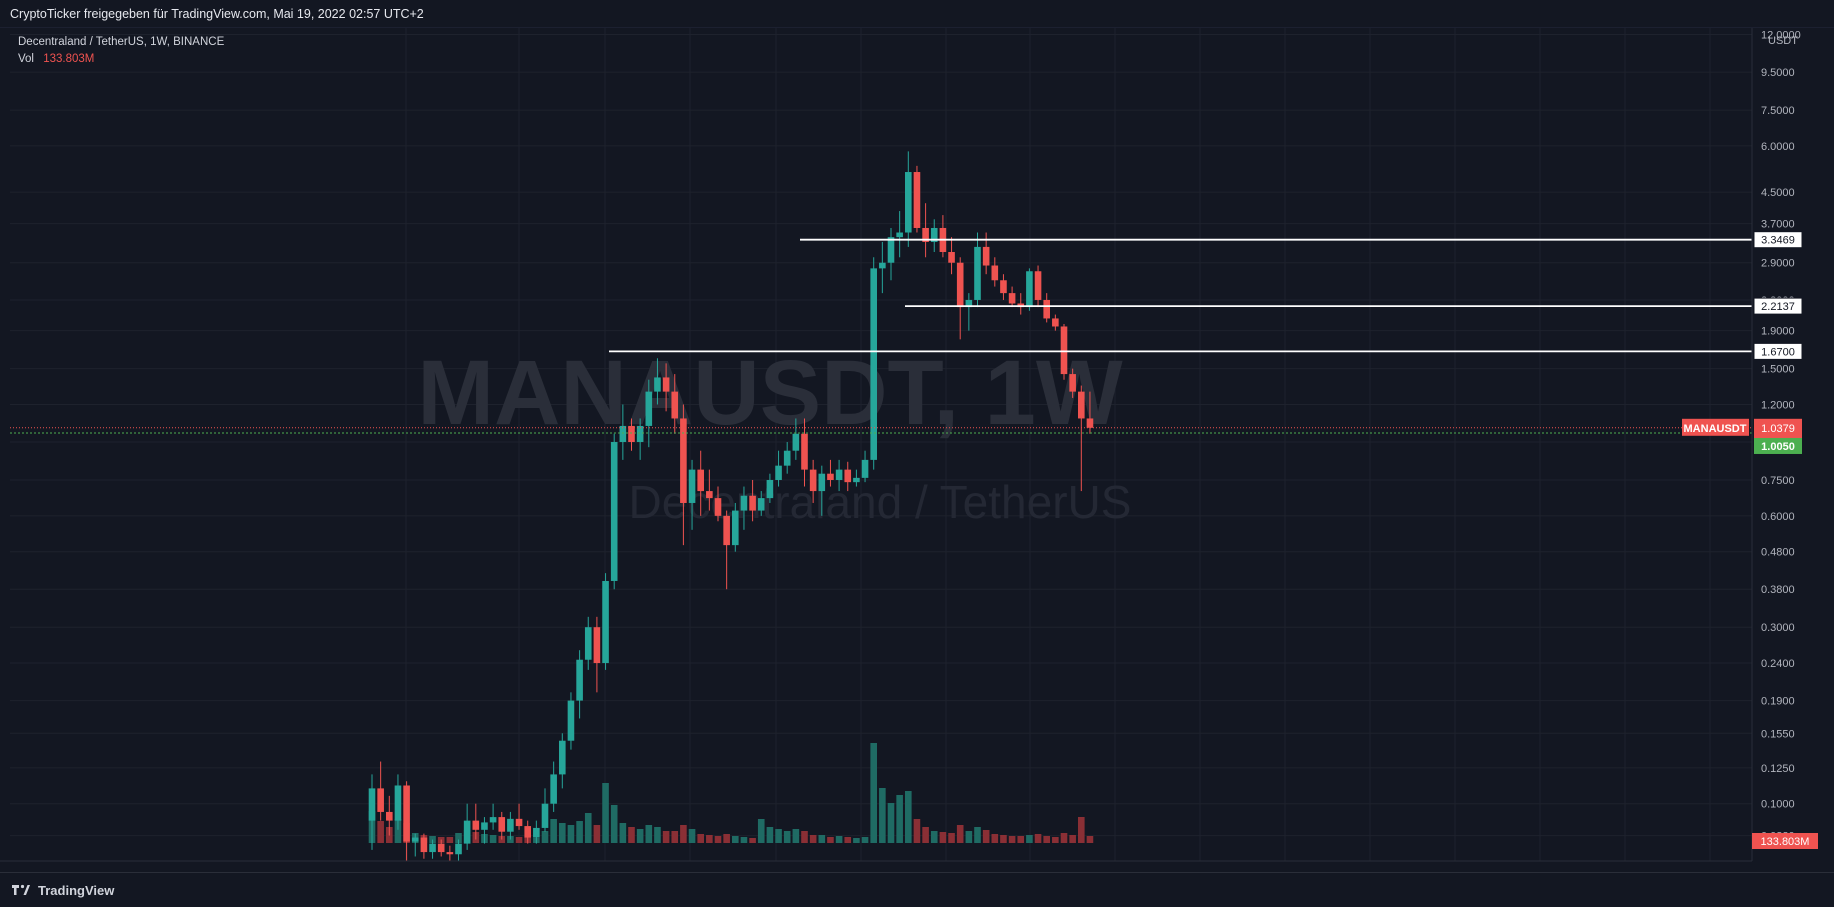 This screenshot has width=1834, height=907. I want to click on price-tick-label: 6.0000, so click(1778, 147).